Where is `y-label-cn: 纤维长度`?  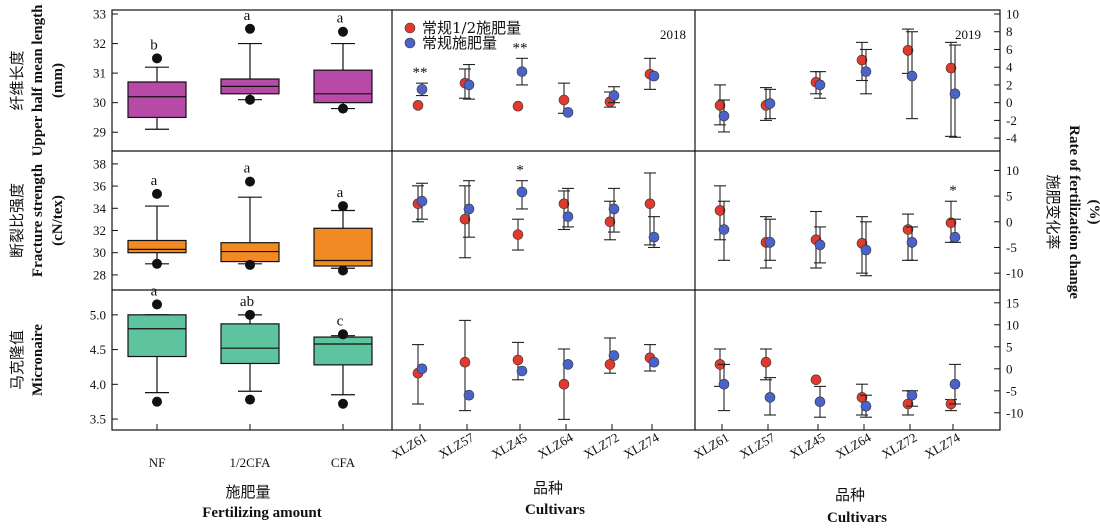 y-label-cn: 纤维长度 is located at coordinates (17, 80).